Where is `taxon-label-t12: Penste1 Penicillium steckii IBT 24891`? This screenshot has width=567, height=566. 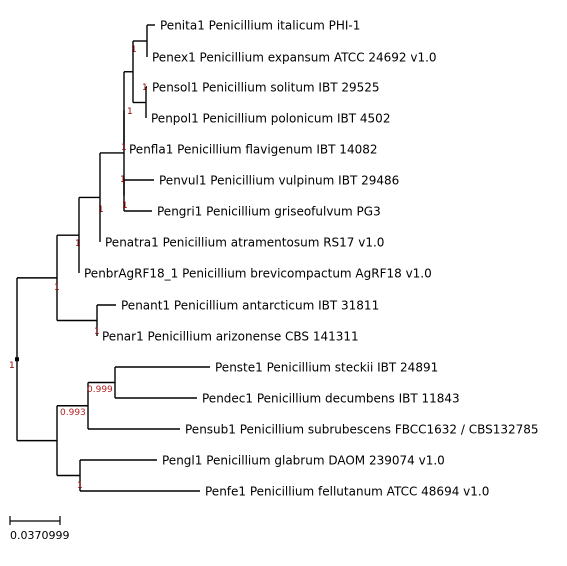
taxon-label-t12: Penste1 Penicillium steckii IBT 24891 is located at coordinates (326, 368).